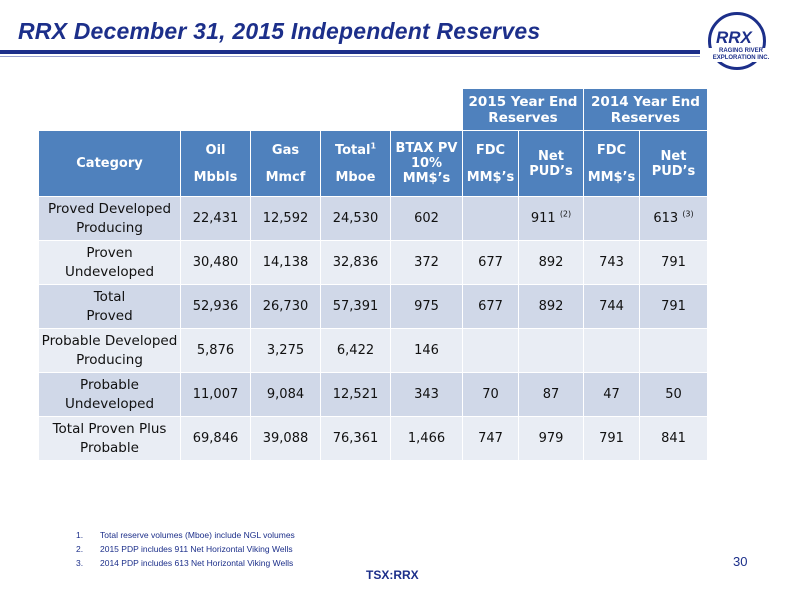 The width and height of the screenshot is (800, 600). I want to click on category-cell: Probable Developed Producing, so click(109, 350).